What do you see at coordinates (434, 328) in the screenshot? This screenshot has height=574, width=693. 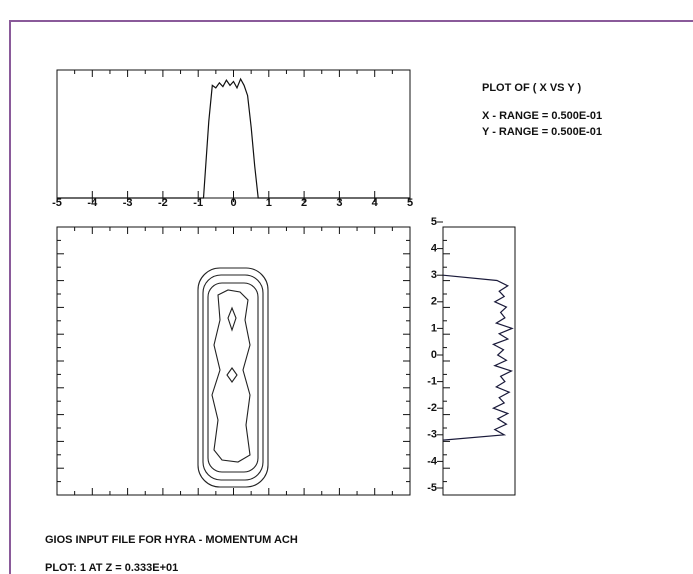 I see `y-tick-label: 1` at bounding box center [434, 328].